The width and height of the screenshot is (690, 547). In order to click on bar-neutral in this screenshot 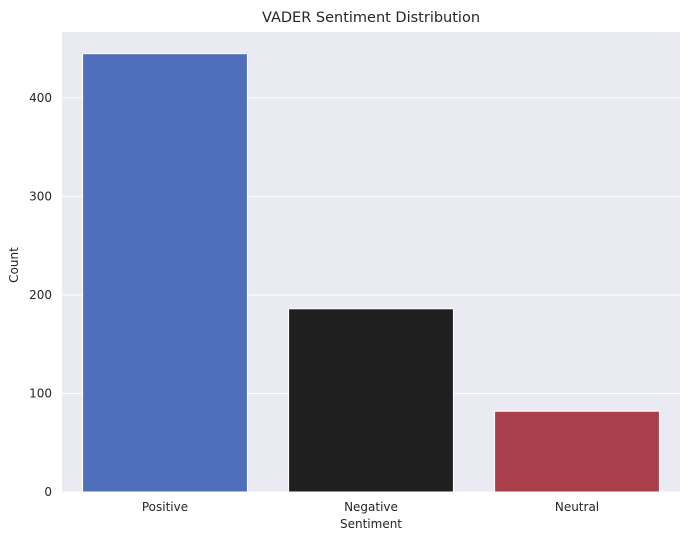, I will do `click(577, 451)`.